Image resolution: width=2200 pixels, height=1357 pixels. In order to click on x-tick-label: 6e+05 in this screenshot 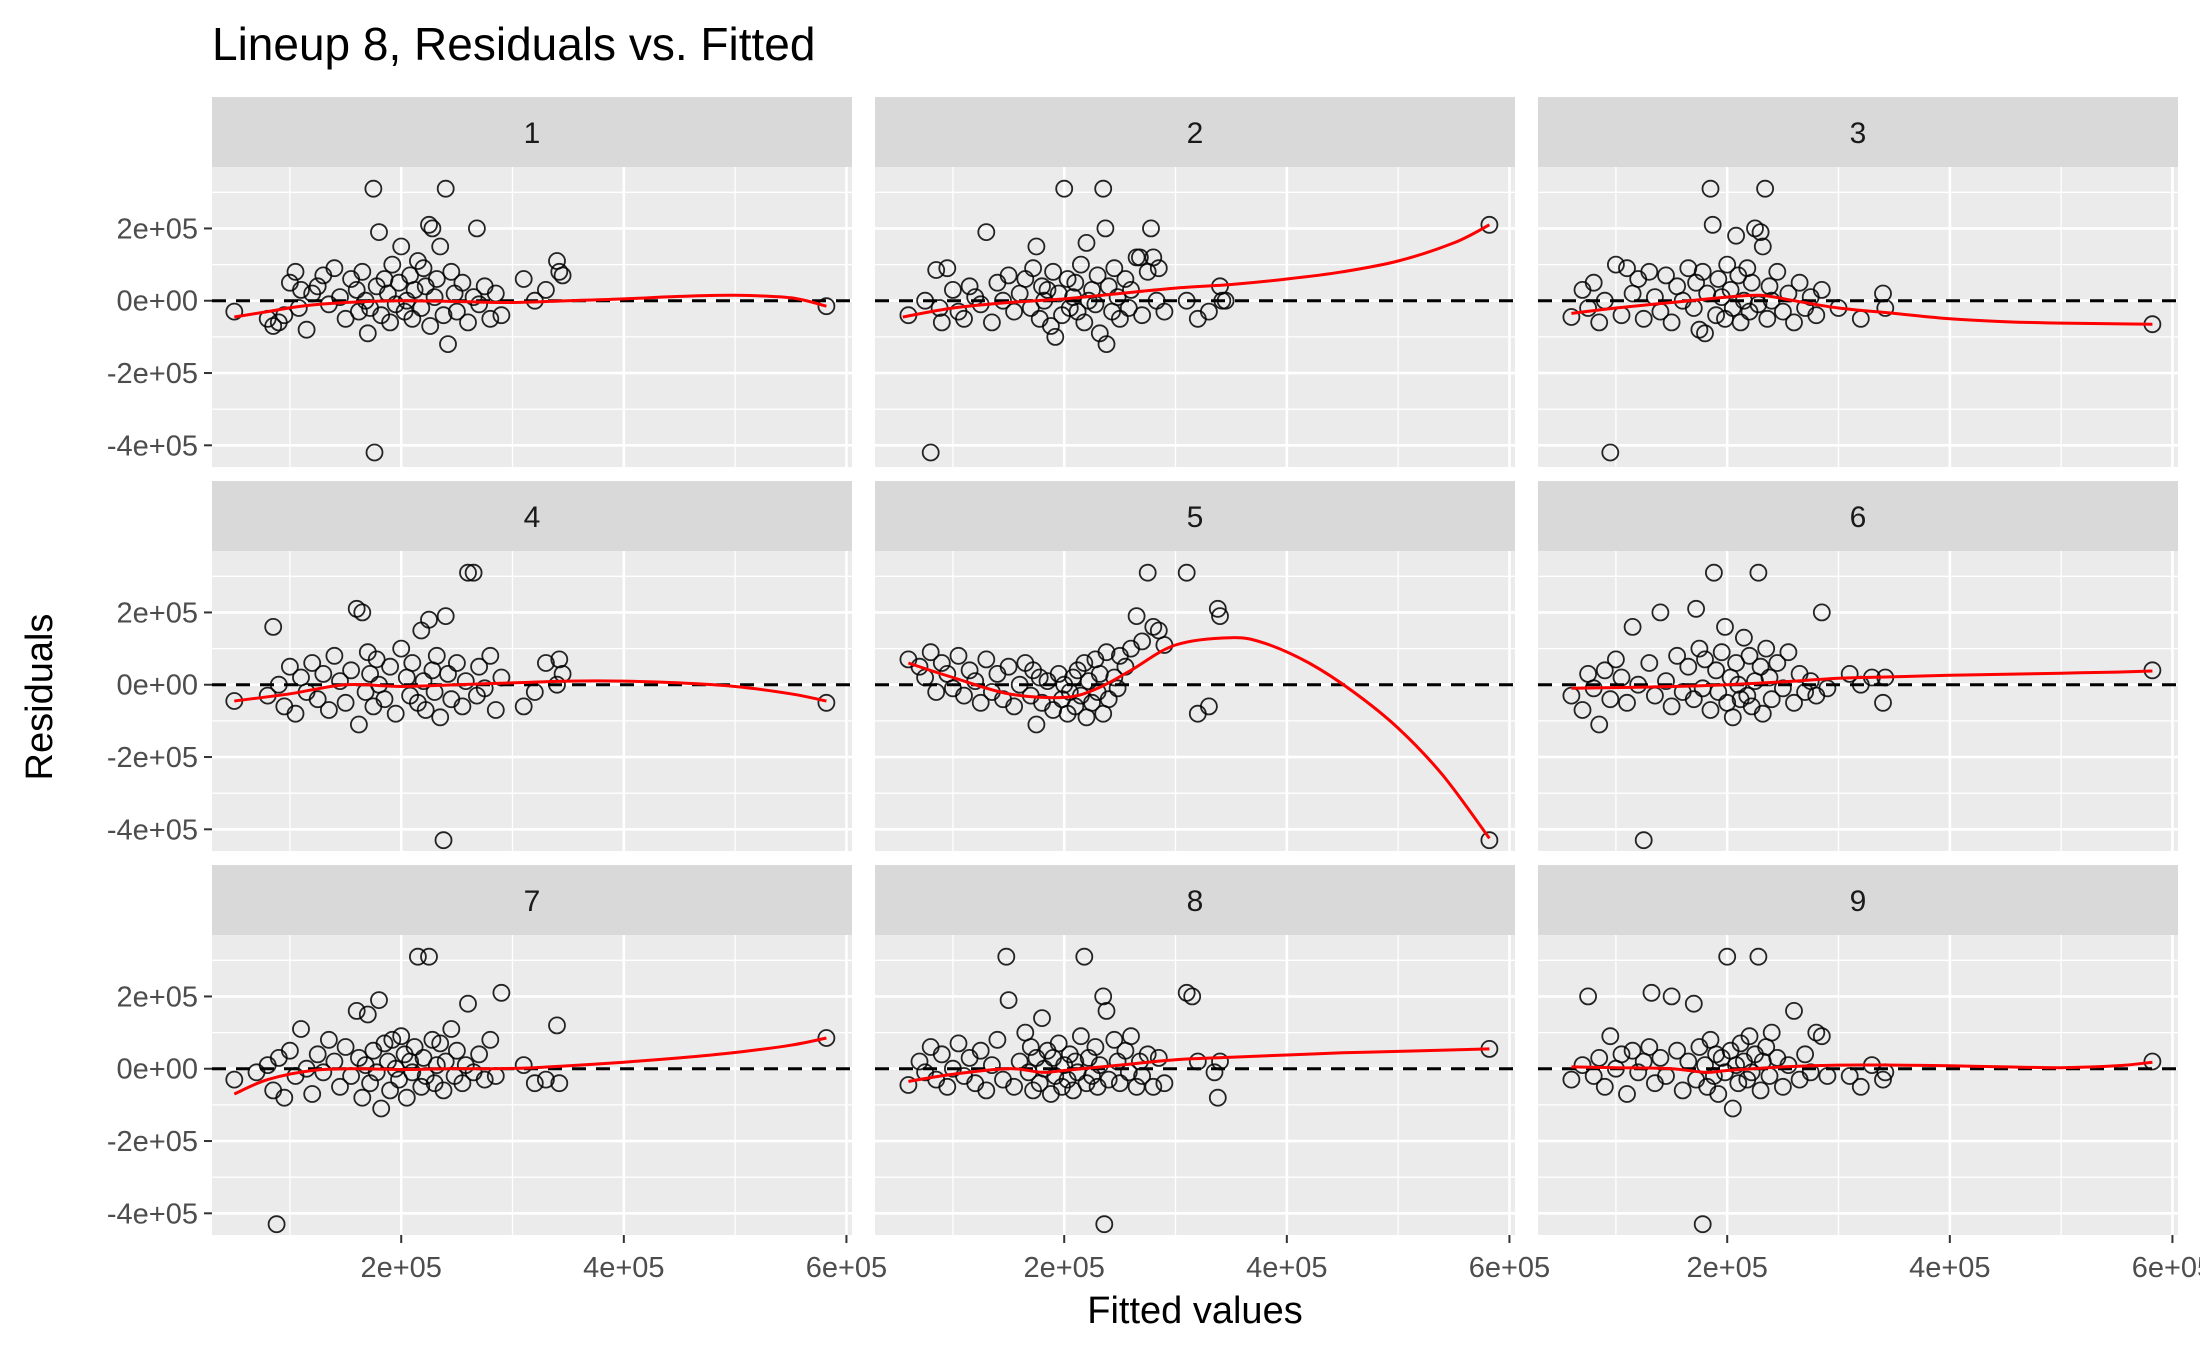, I will do `click(1509, 1268)`.